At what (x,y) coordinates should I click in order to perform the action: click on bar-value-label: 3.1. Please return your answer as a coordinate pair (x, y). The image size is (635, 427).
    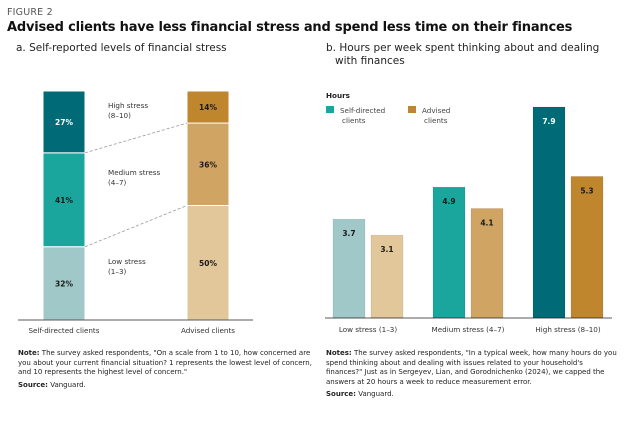
    Looking at the image, I should click on (386, 249).